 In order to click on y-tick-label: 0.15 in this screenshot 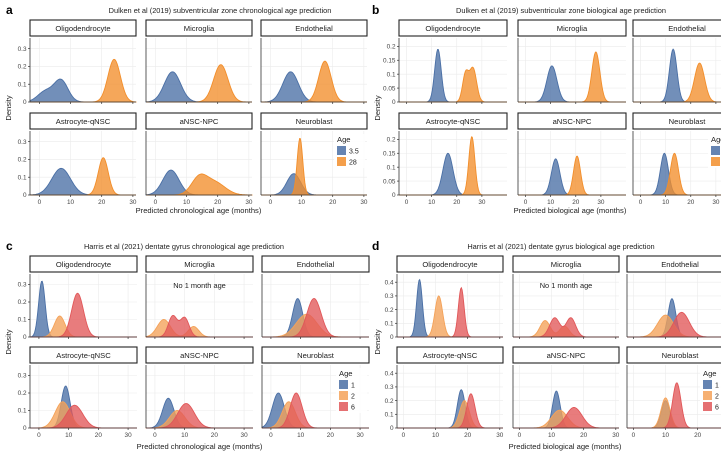, I will do `click(389, 153)`.